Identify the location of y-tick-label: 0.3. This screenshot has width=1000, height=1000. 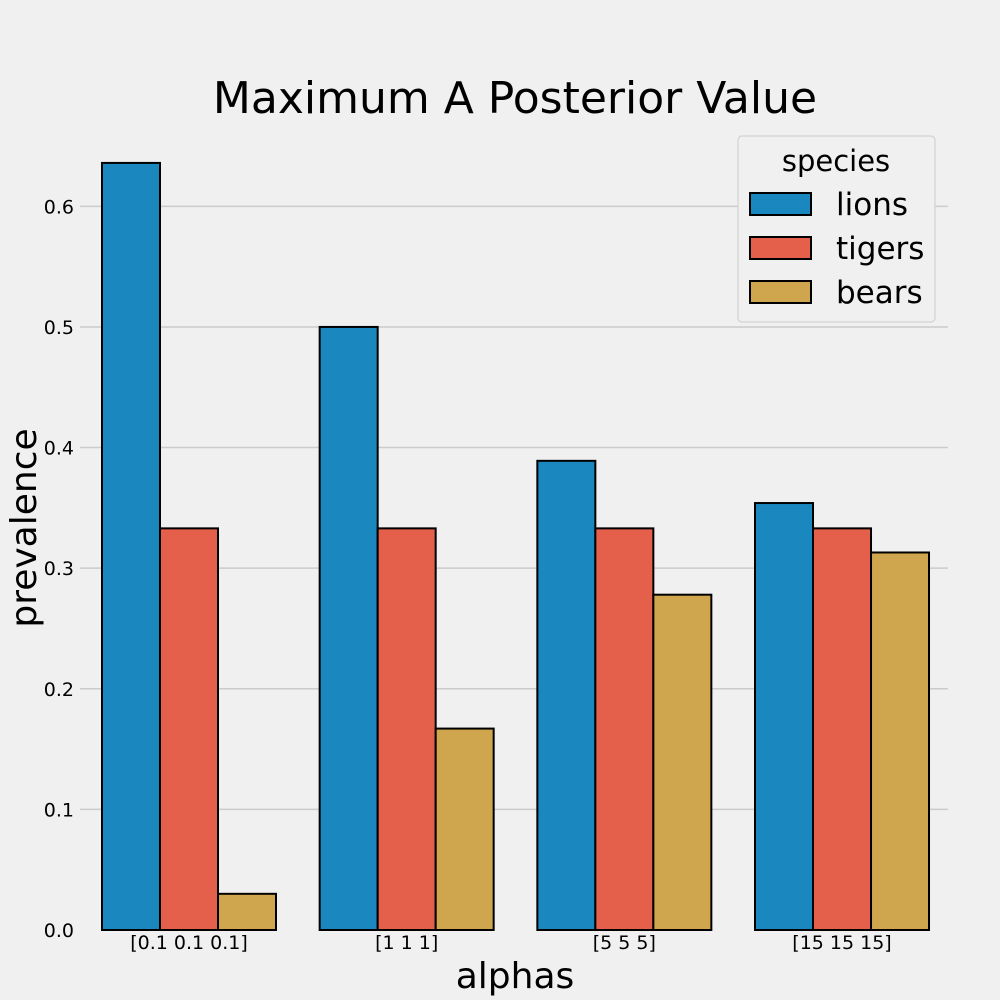
(59, 569).